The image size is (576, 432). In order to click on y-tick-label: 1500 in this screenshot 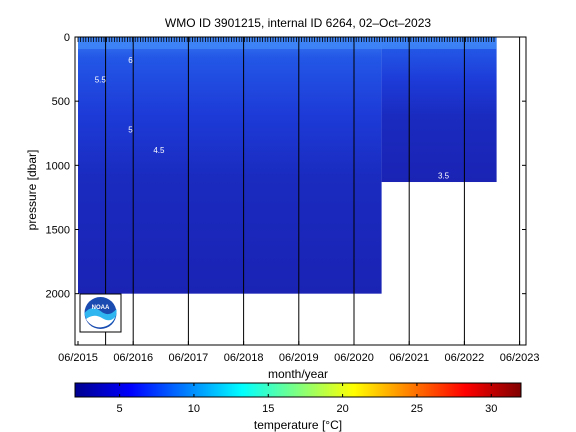, I will do `click(58, 231)`.